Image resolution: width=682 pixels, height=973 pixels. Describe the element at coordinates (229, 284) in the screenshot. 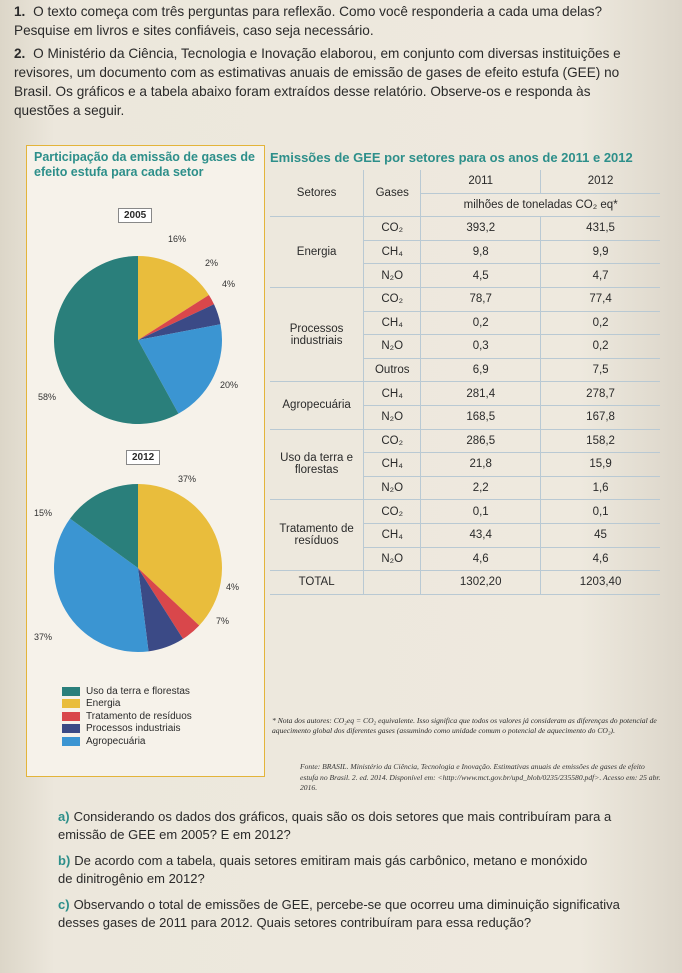

I see `pie-2005-label-processos: 4%` at that location.